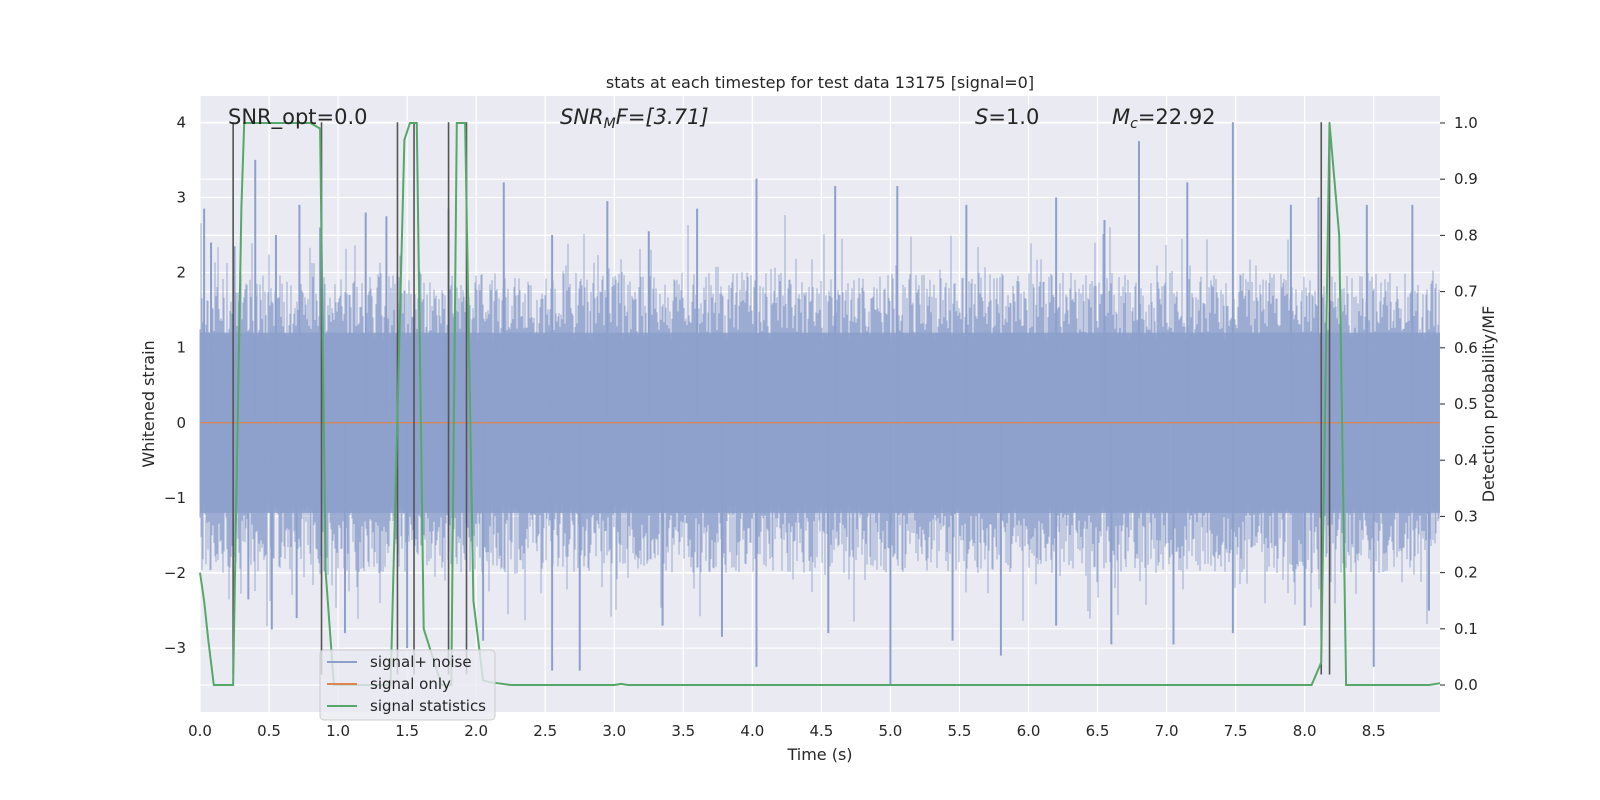  What do you see at coordinates (960, 731) in the screenshot?
I see `x-tick-label: 5.5` at bounding box center [960, 731].